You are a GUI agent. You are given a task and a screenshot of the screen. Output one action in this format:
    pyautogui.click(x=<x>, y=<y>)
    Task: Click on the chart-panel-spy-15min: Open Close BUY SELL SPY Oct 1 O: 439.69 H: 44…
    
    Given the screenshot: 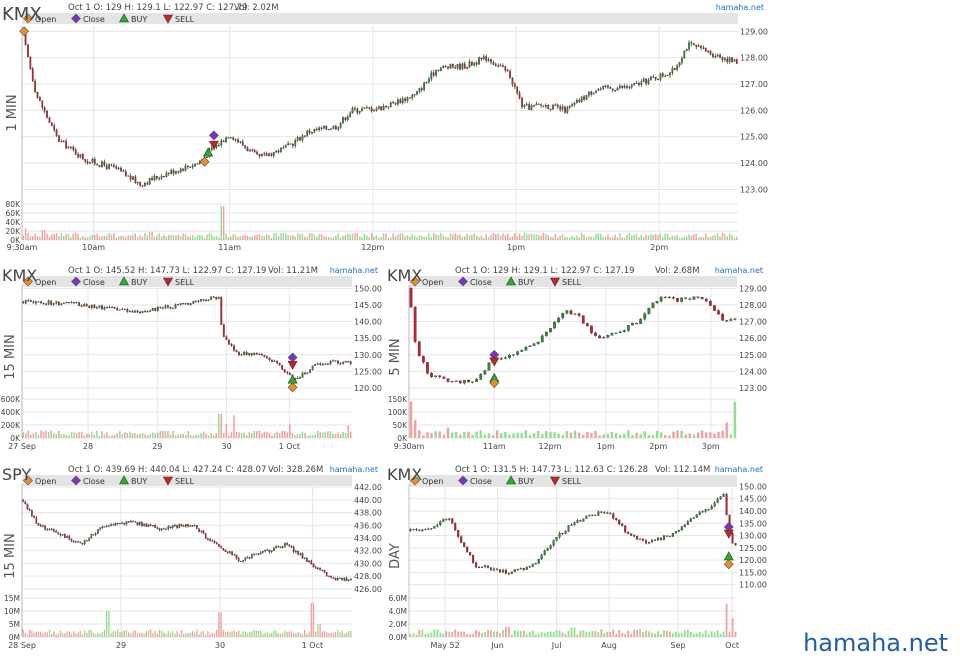 What is the action you would take?
    pyautogui.click(x=192, y=561)
    